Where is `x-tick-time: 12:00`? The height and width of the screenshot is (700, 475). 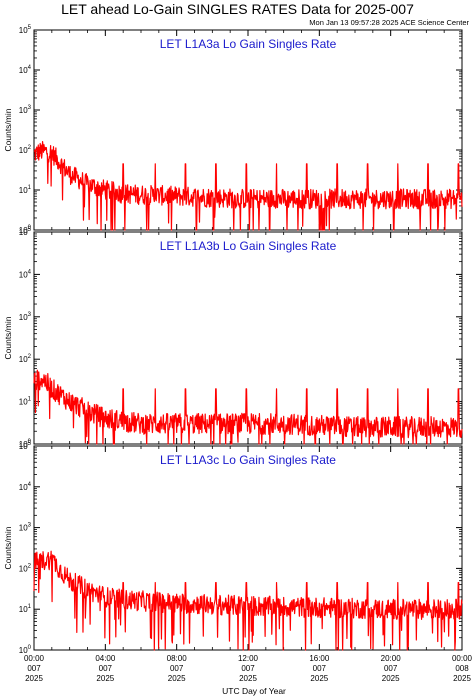 x-tick-time: 12:00 is located at coordinates (248, 658).